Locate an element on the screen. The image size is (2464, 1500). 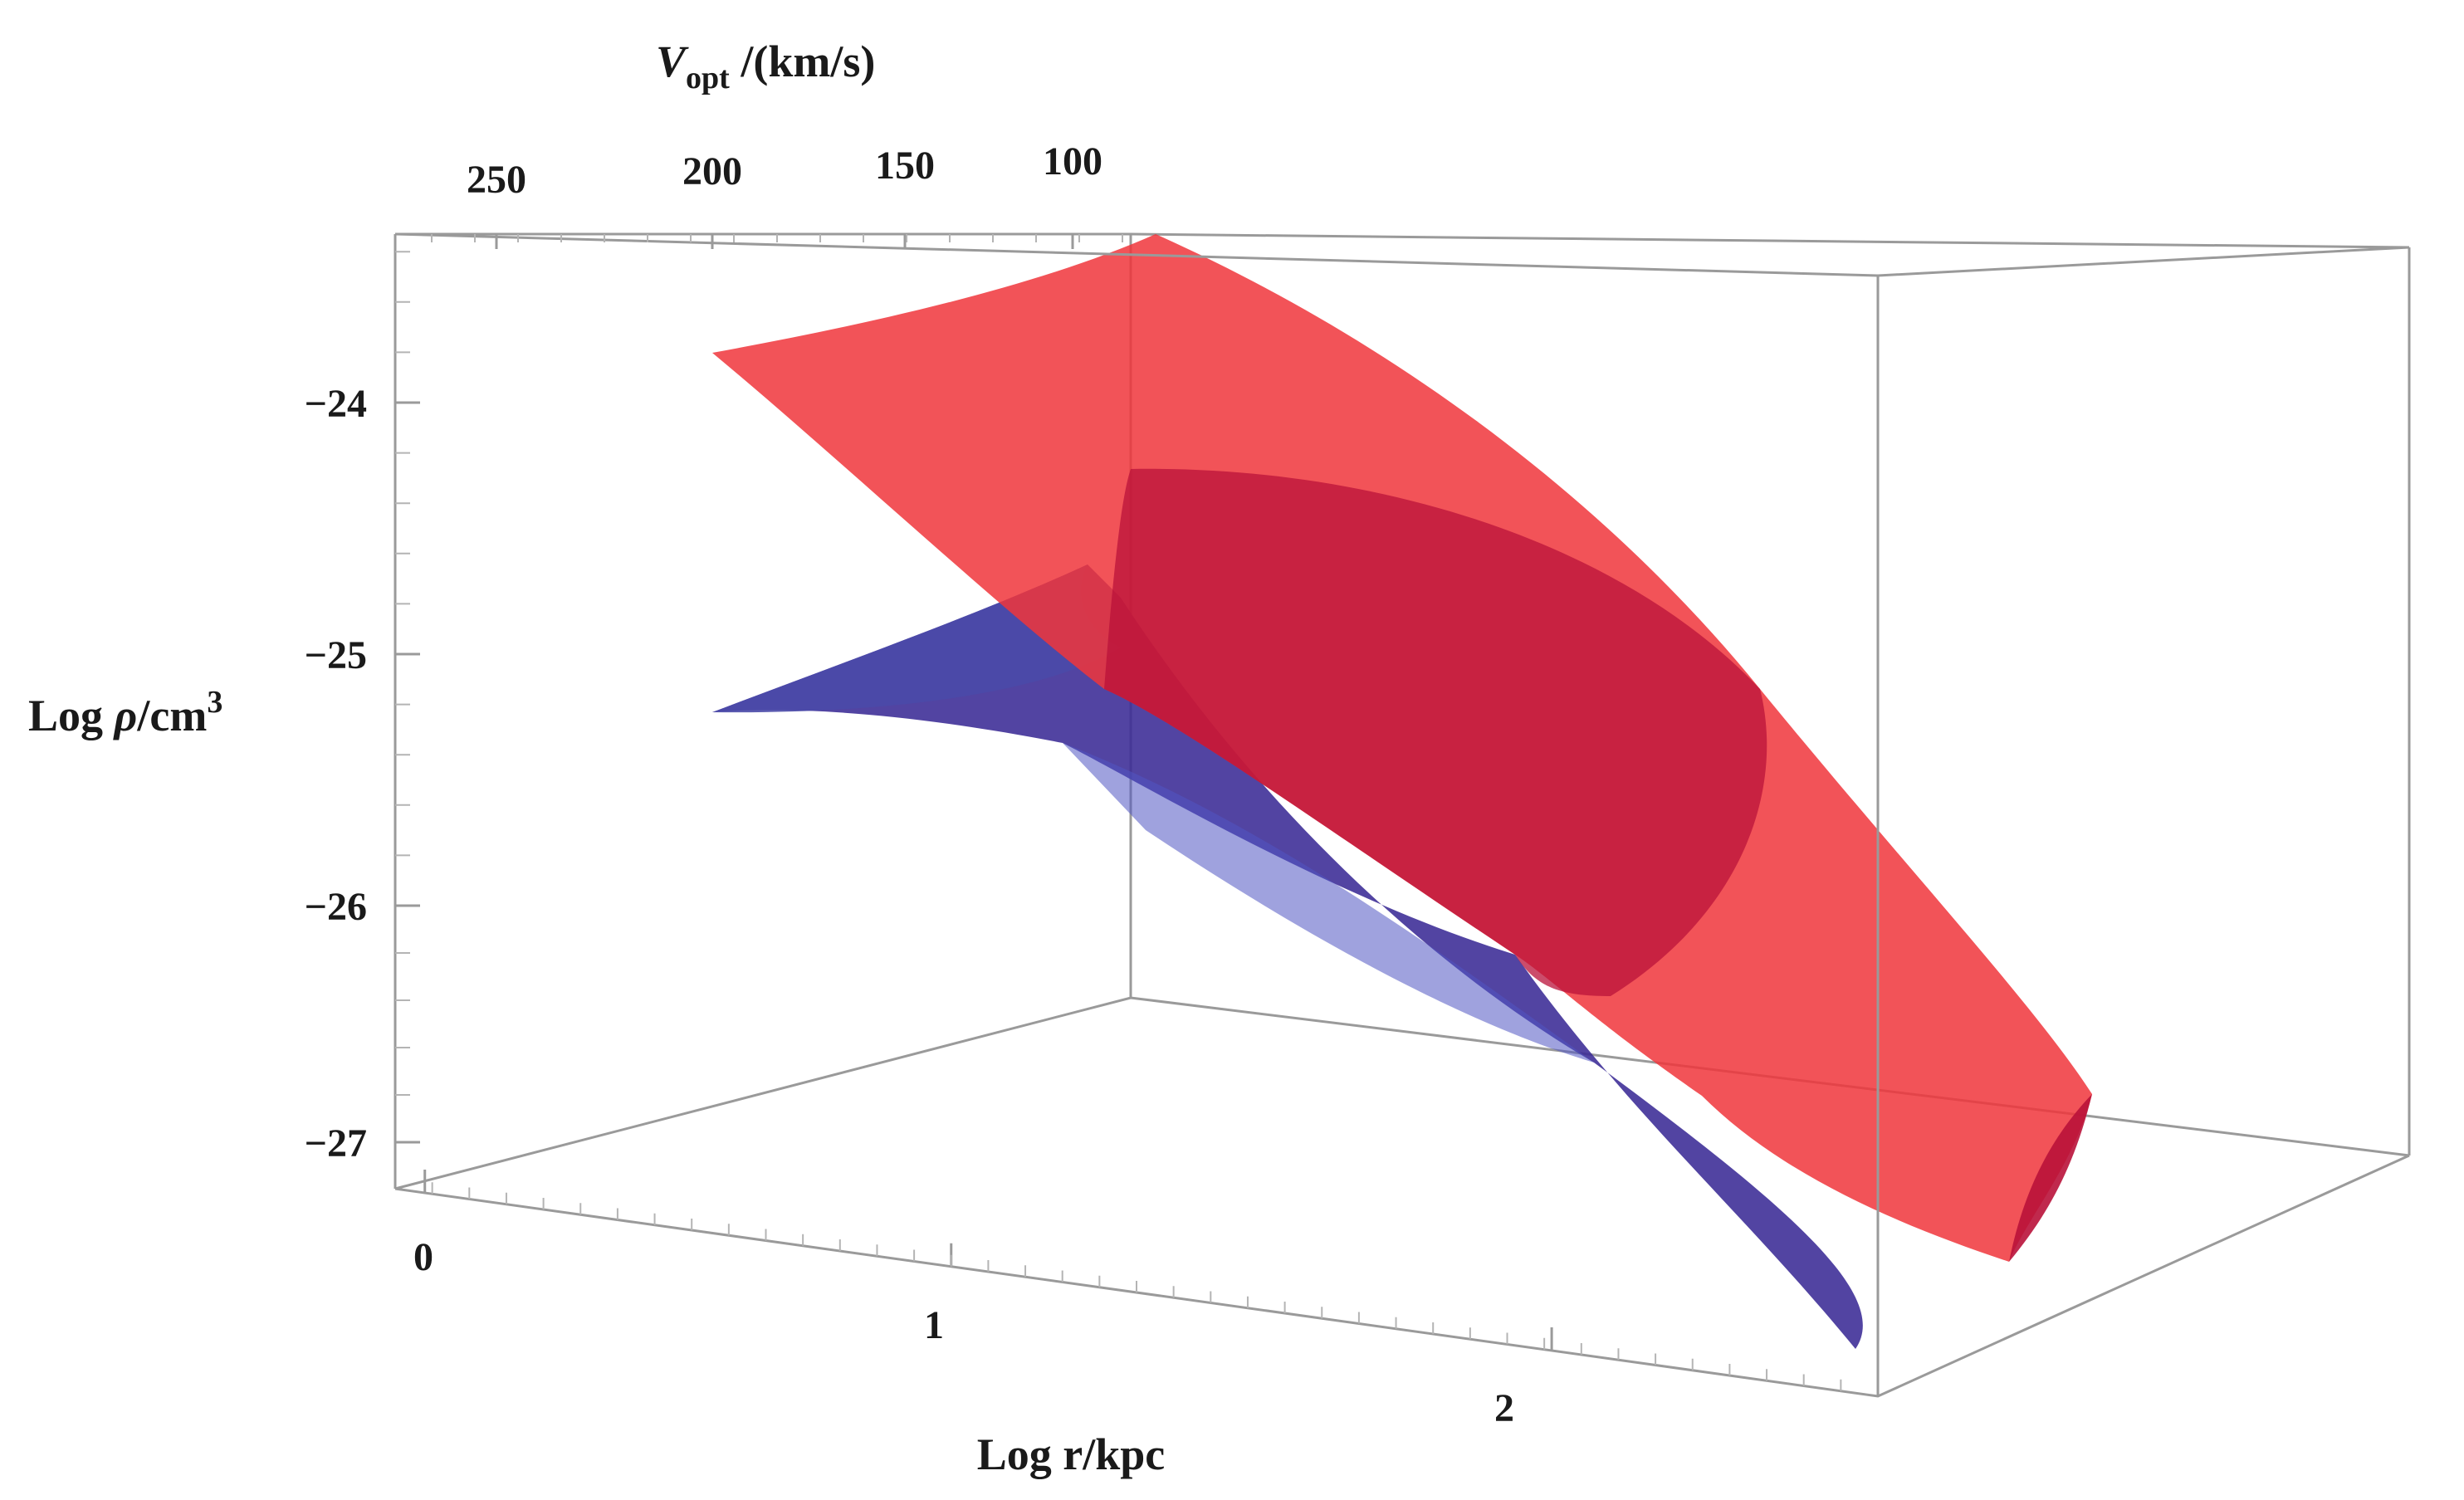
z-tick-label-2: −26 is located at coordinates (336, 907).